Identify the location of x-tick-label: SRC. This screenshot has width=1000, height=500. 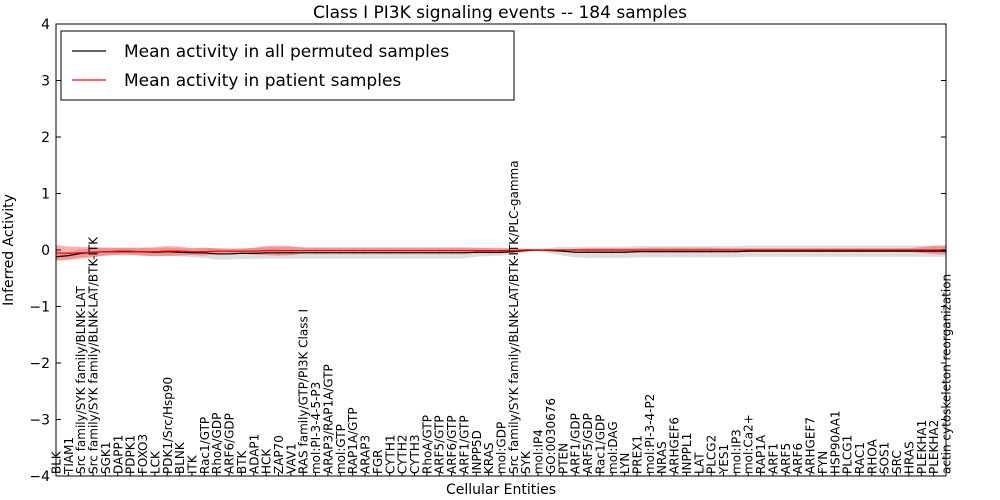
(897, 462).